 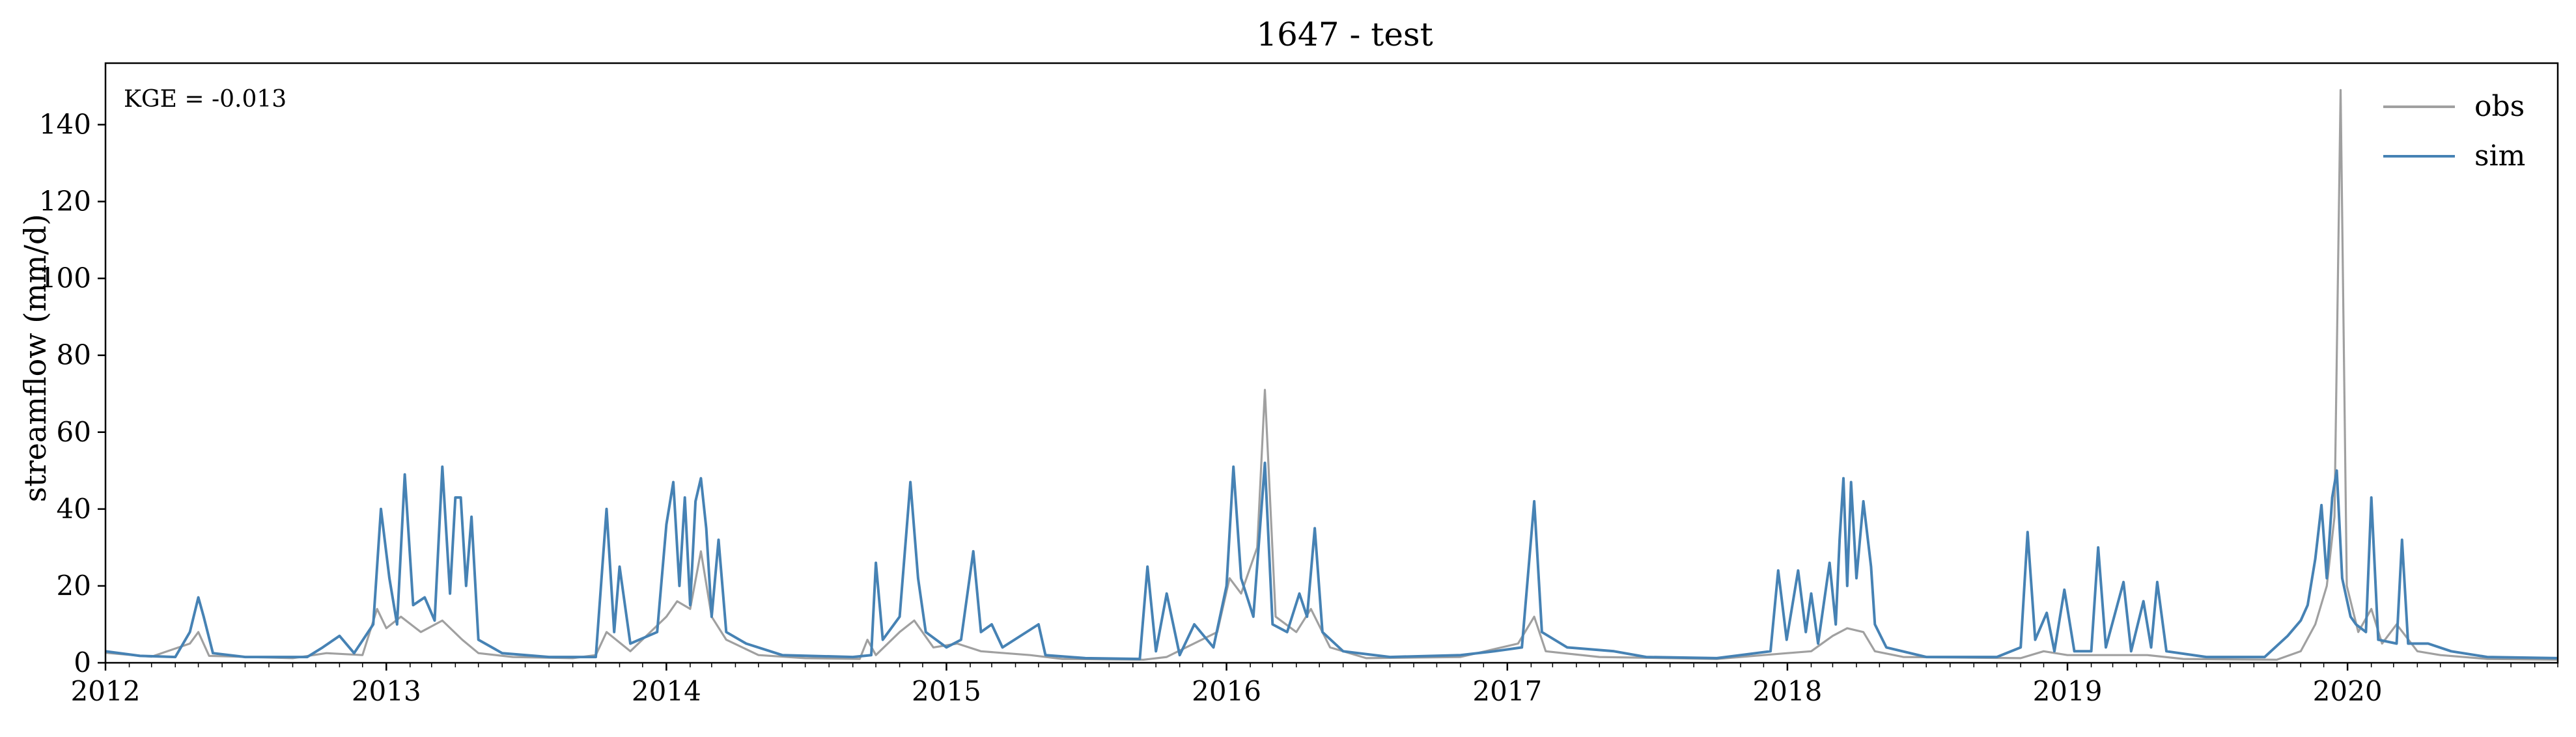 What do you see at coordinates (2454, 131) in the screenshot?
I see `legend: obs sim` at bounding box center [2454, 131].